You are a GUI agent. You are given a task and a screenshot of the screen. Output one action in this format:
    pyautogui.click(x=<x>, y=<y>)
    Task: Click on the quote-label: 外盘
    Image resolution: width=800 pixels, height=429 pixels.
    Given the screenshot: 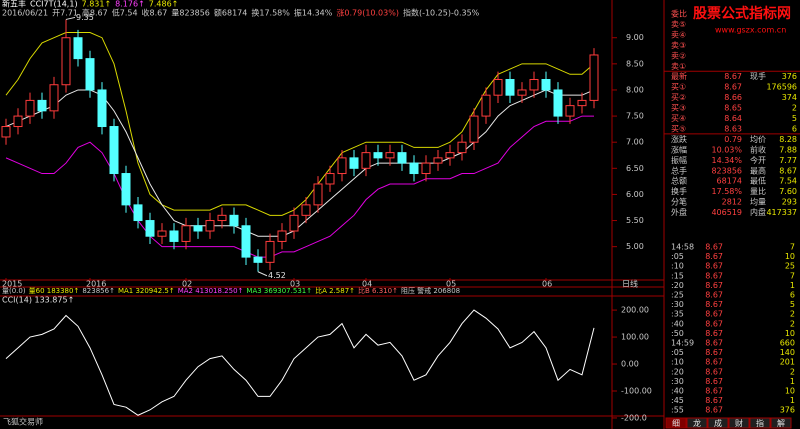 What is the action you would take?
    pyautogui.click(x=679, y=212)
    